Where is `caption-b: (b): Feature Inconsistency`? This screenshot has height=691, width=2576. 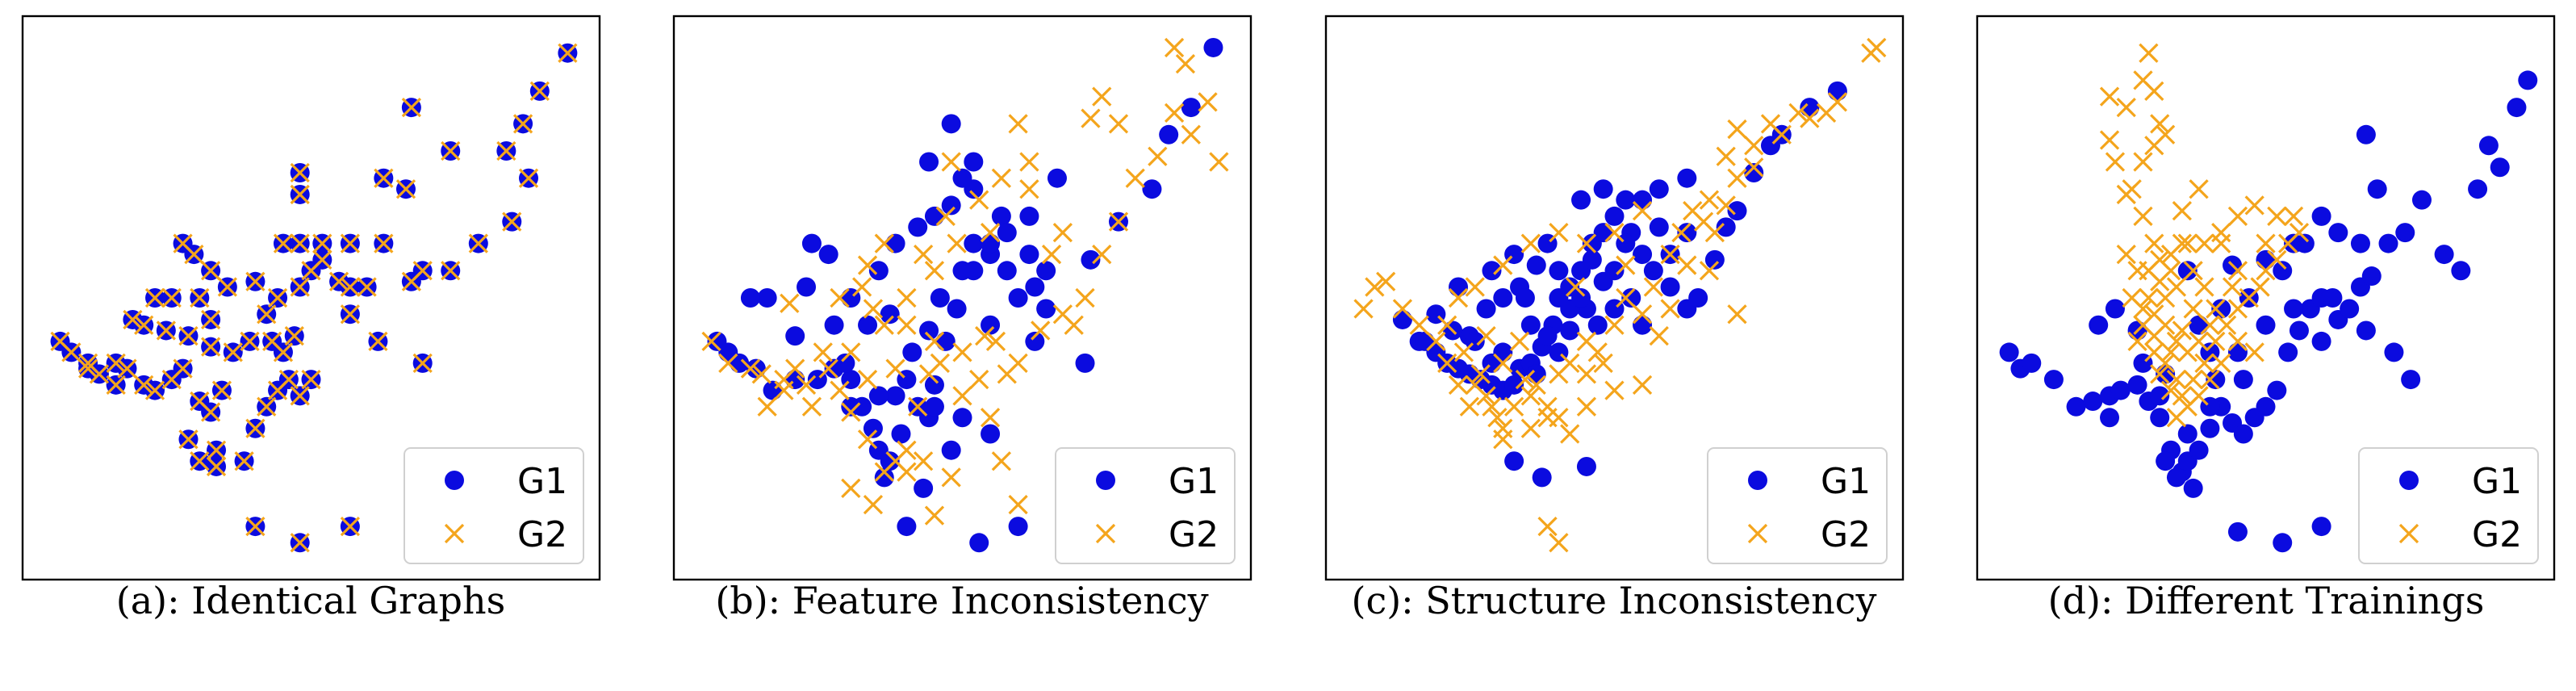 caption-b: (b): Feature Inconsistency is located at coordinates (961, 600).